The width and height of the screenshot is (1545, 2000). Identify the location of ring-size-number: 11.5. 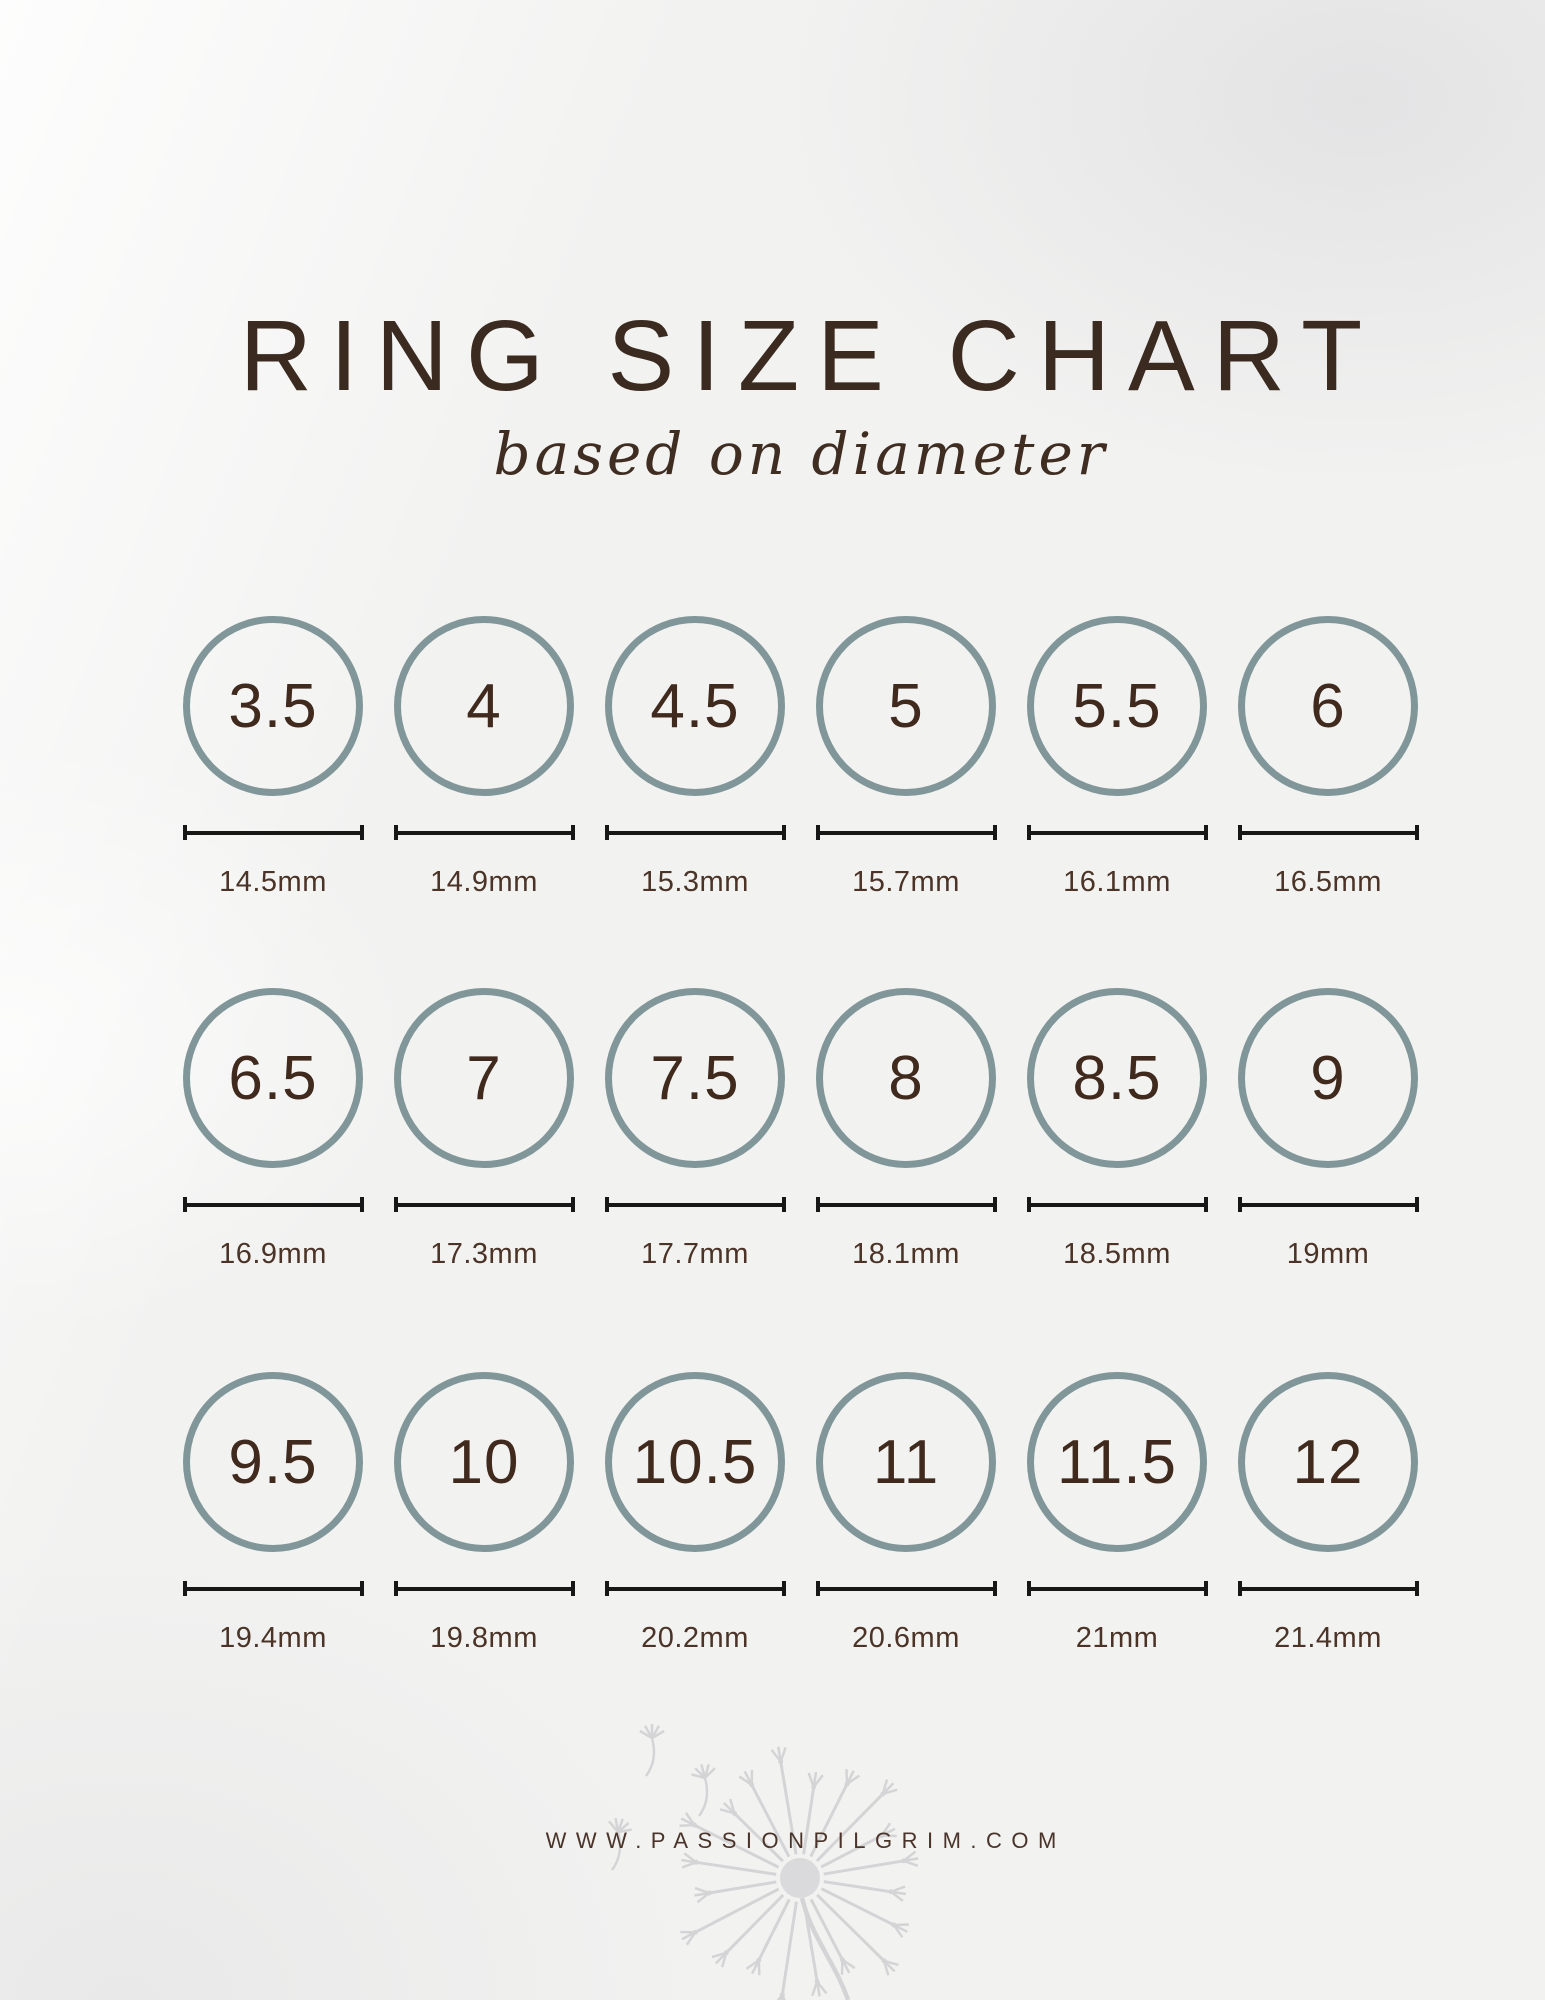
(1117, 1462).